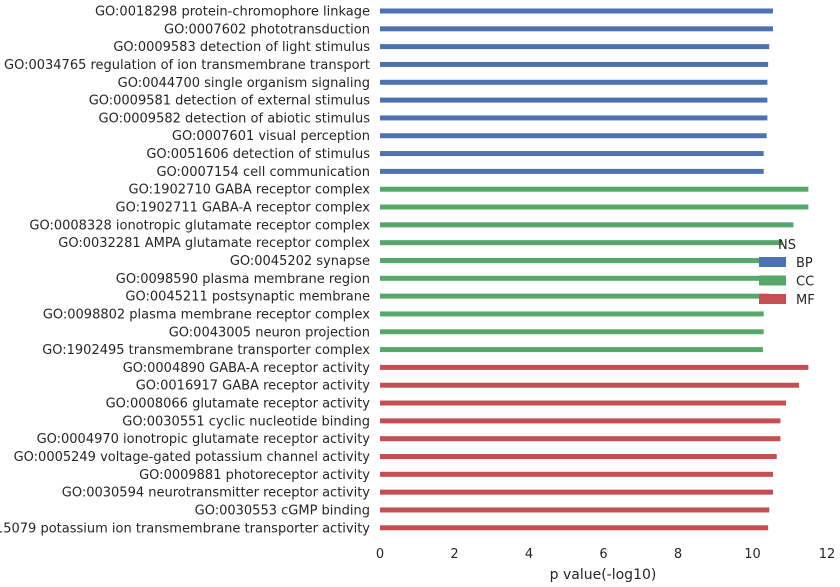  Describe the element at coordinates (258, 154) in the screenshot. I see `category-label: GO:0051606 detection of stimulus` at that location.